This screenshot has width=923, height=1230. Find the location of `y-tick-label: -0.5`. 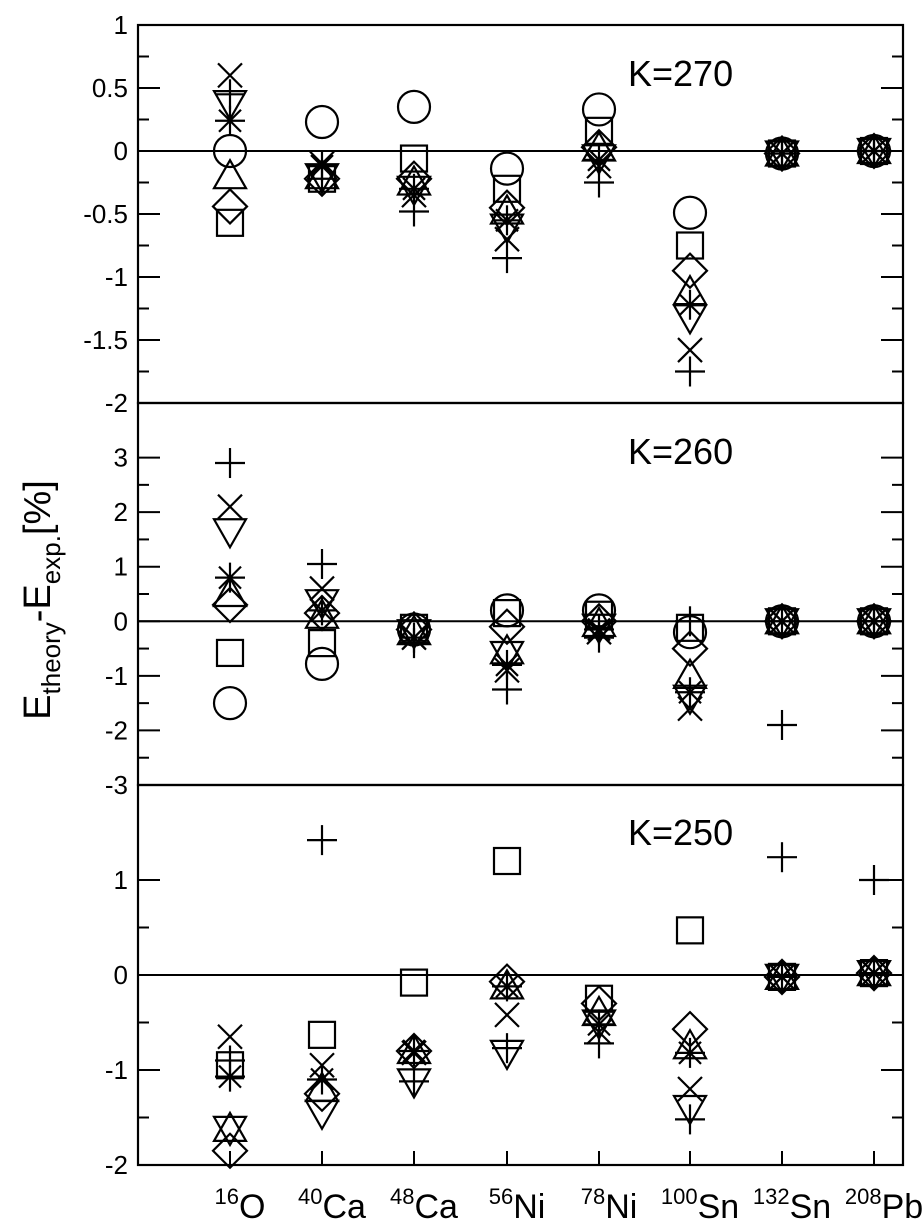

y-tick-label: -0.5 is located at coordinates (105, 214).